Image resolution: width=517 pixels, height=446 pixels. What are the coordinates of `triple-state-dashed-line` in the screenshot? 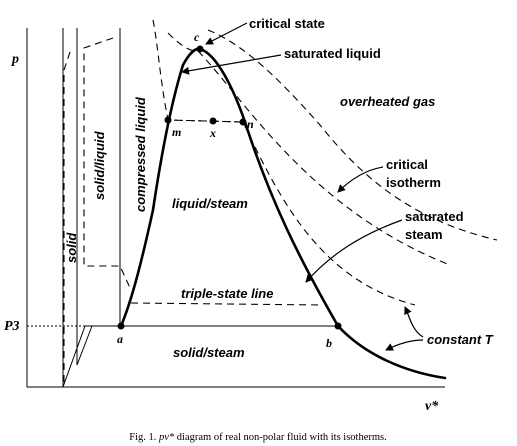 It's located at (227, 304).